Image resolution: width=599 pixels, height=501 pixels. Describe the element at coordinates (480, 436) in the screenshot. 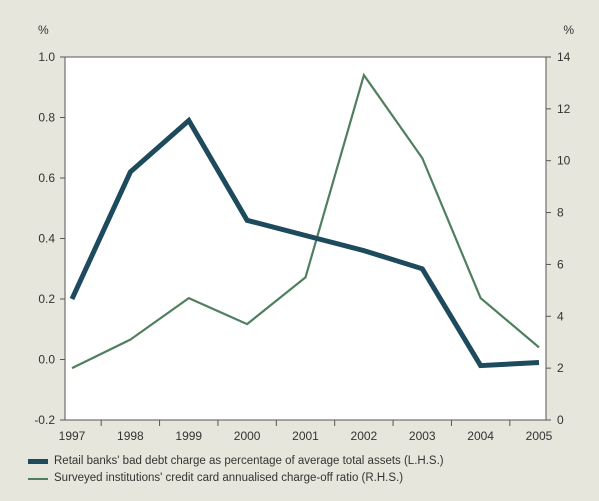

I see `x-tick-label: 2004` at that location.